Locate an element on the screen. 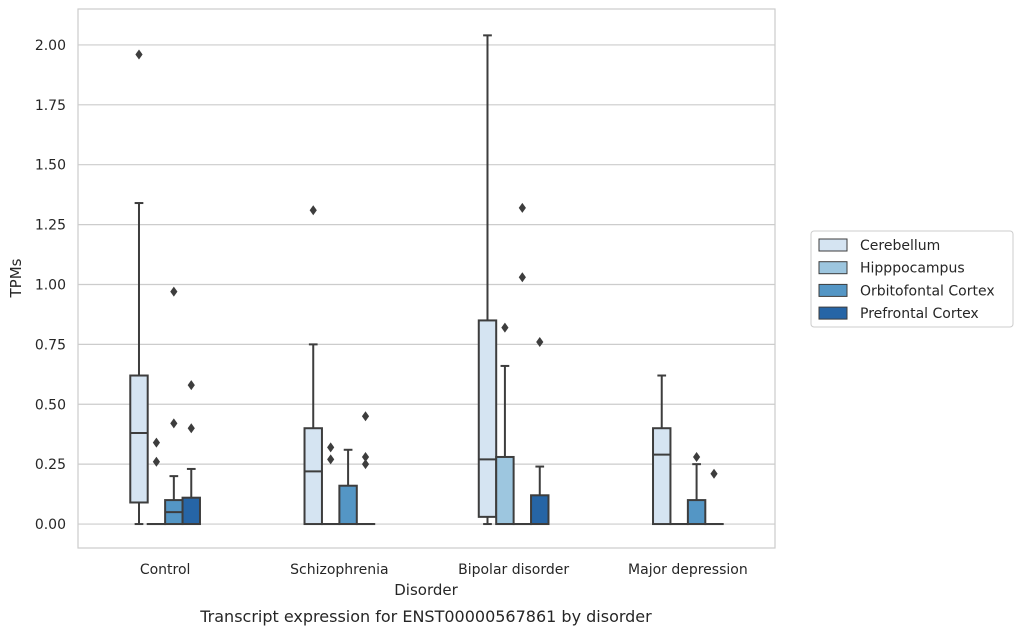 The image size is (1023, 634). y-tick-labels: 0.00 0.25 0.50 0.75 1.00 1.25 1.50 1.75 2.00 is located at coordinates (50, 285).